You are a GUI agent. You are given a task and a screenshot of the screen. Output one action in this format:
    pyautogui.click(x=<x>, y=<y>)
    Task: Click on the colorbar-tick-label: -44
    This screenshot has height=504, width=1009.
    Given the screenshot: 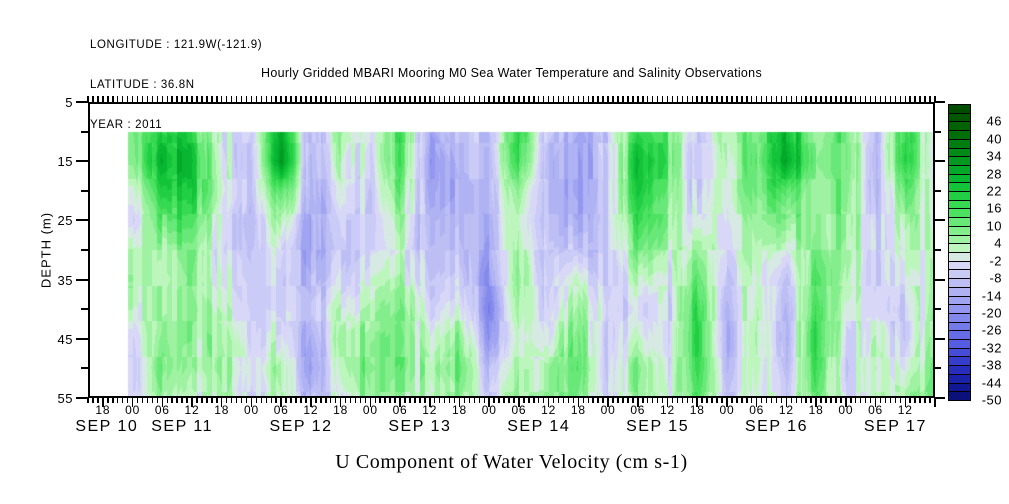 What is the action you would take?
    pyautogui.click(x=991, y=383)
    